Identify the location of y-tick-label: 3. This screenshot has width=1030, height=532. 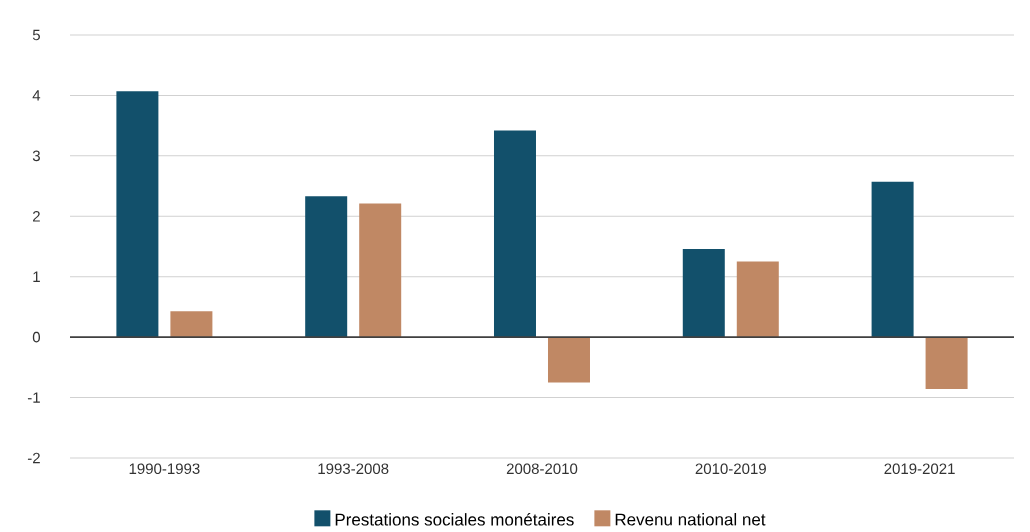
(36, 156).